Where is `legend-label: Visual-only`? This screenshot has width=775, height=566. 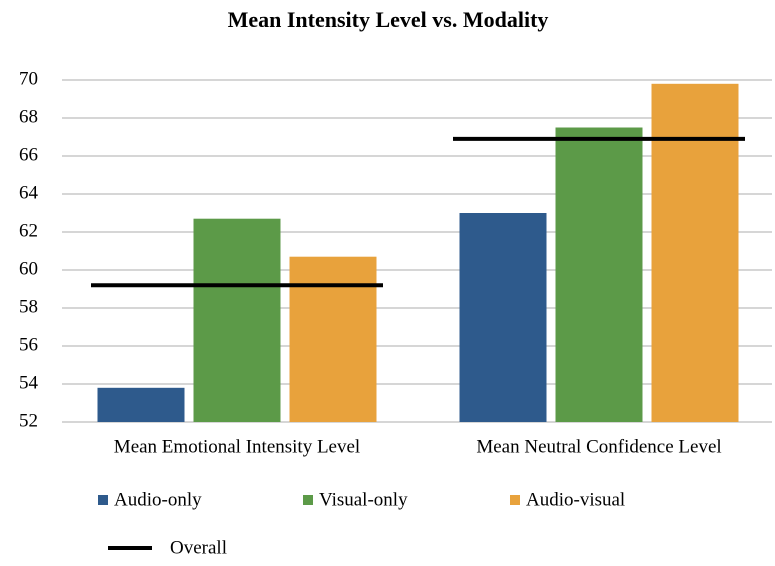
legend-label: Visual-only is located at coordinates (363, 499).